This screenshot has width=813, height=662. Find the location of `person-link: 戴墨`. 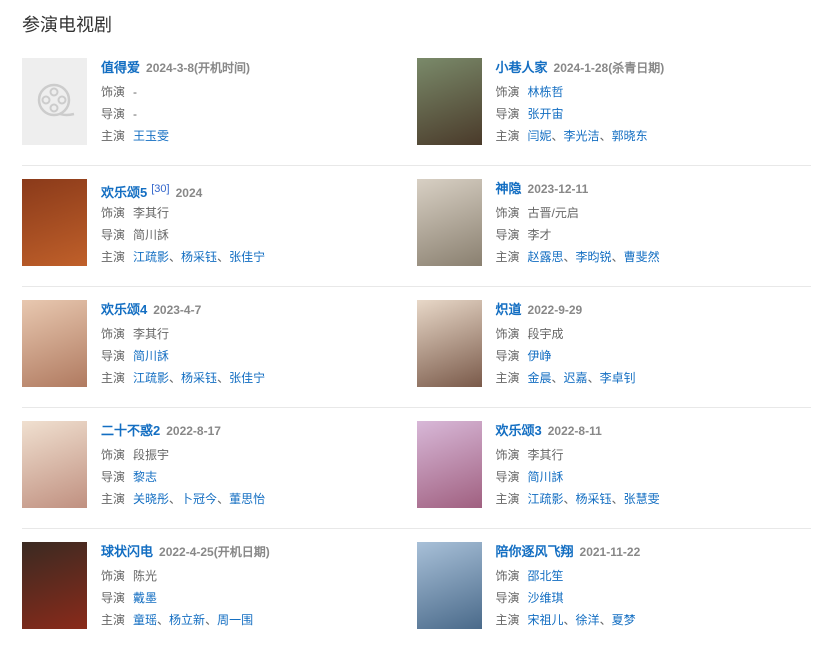

person-link: 戴墨 is located at coordinates (145, 598).